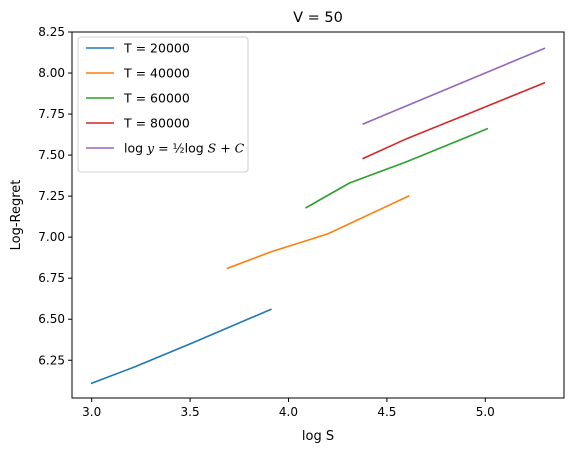  I want to click on chart-title: V = 50, so click(318, 18).